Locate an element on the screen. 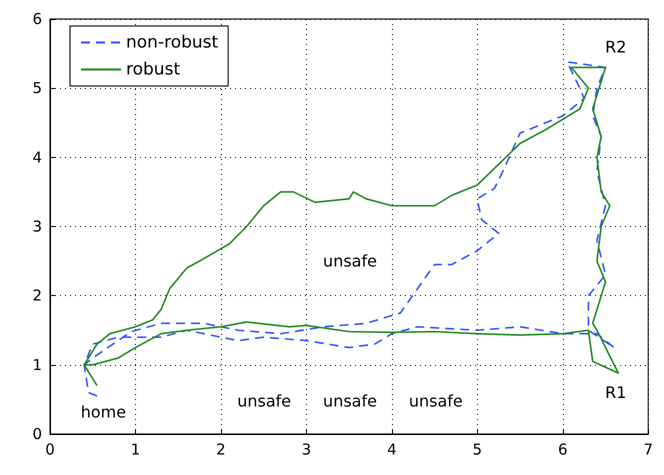 This screenshot has height=475, width=664. annotation: R1 is located at coordinates (615, 392).